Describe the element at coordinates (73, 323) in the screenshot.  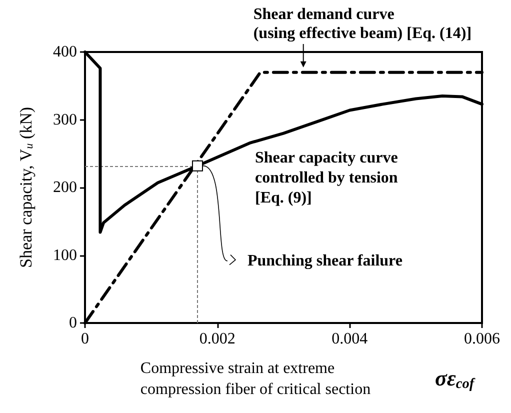
I see `y-tick-label: 0` at that location.